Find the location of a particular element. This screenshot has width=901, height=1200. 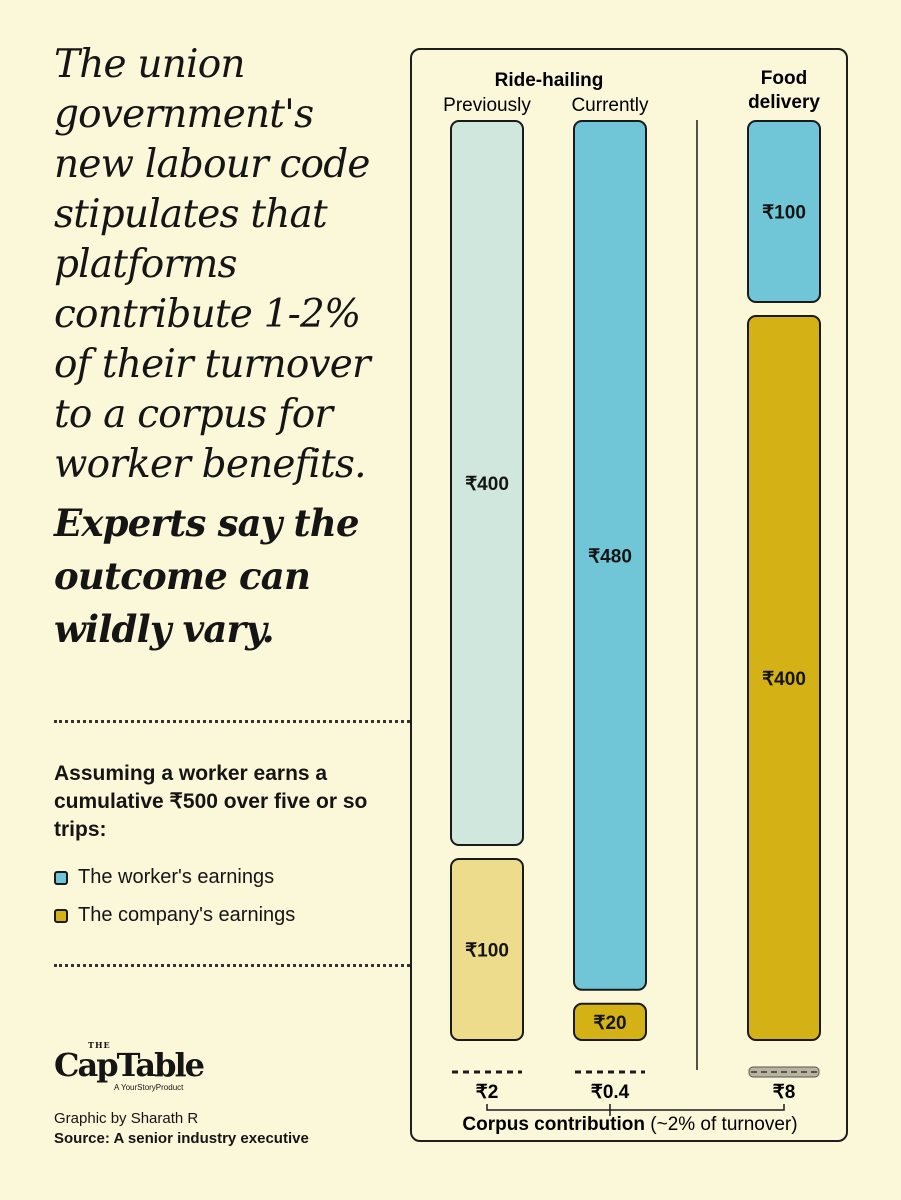

group-label-food: Food is located at coordinates (784, 78).